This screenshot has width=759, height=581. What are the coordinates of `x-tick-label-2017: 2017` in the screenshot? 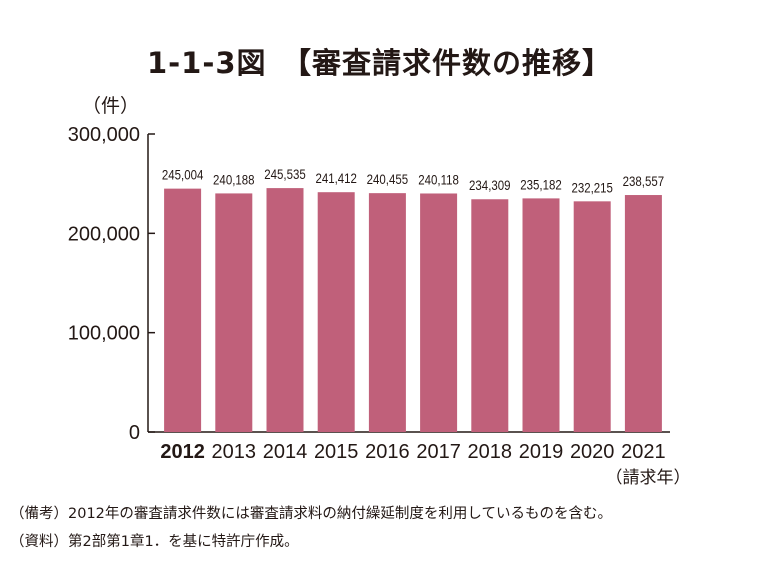 It's located at (438, 452).